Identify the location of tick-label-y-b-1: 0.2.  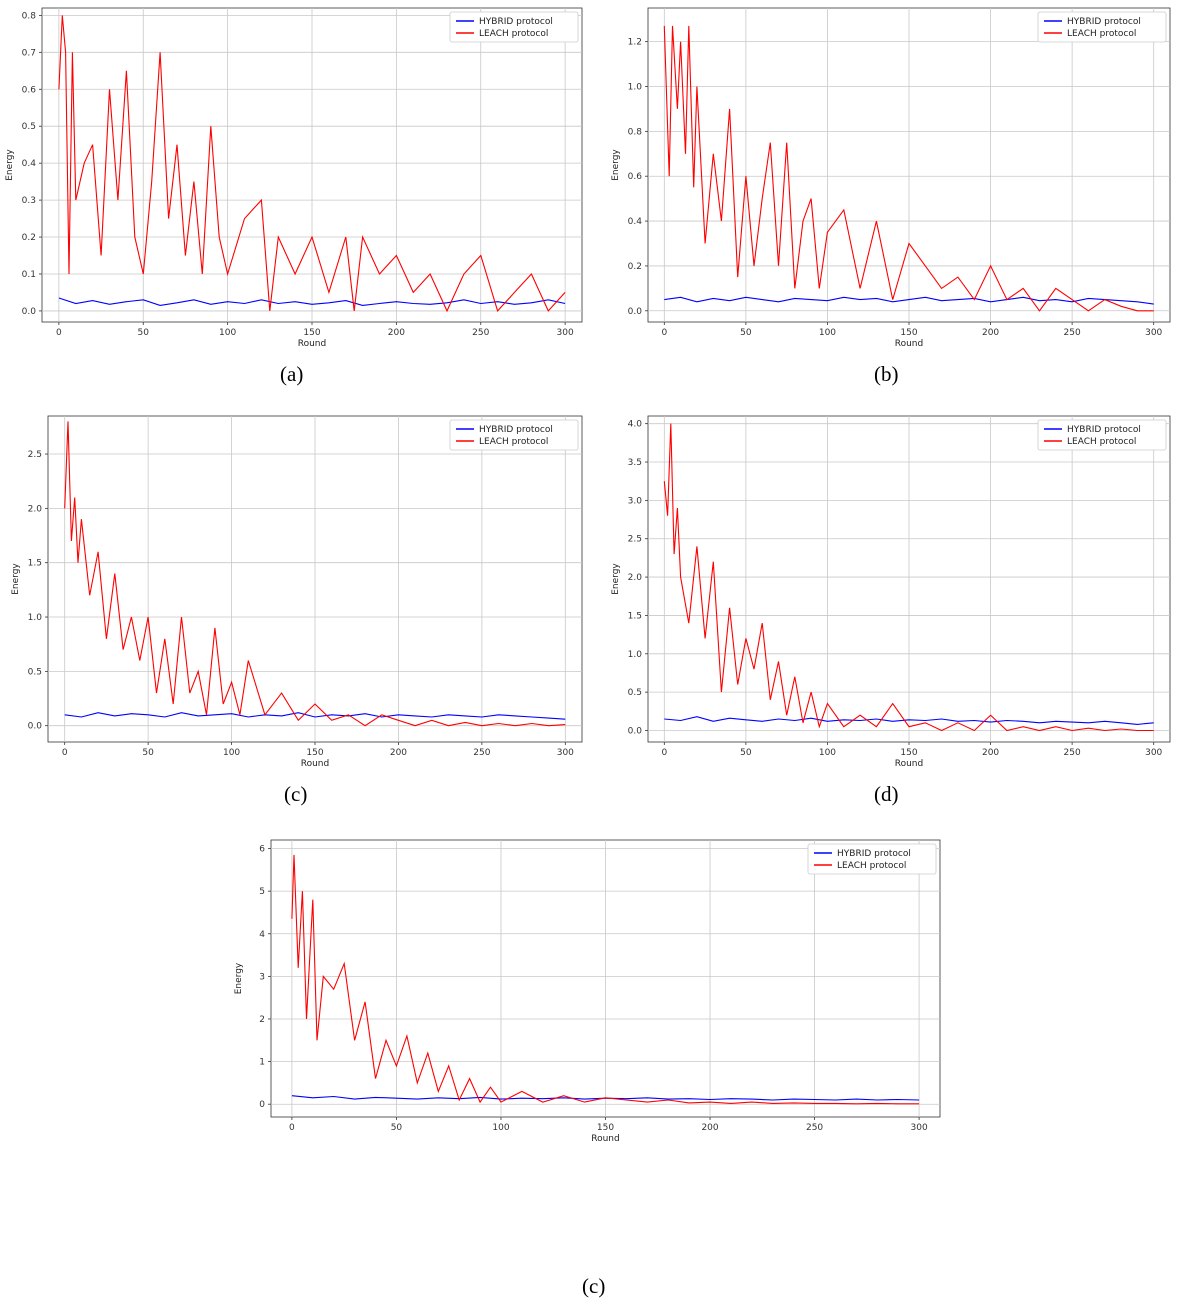
(635, 267).